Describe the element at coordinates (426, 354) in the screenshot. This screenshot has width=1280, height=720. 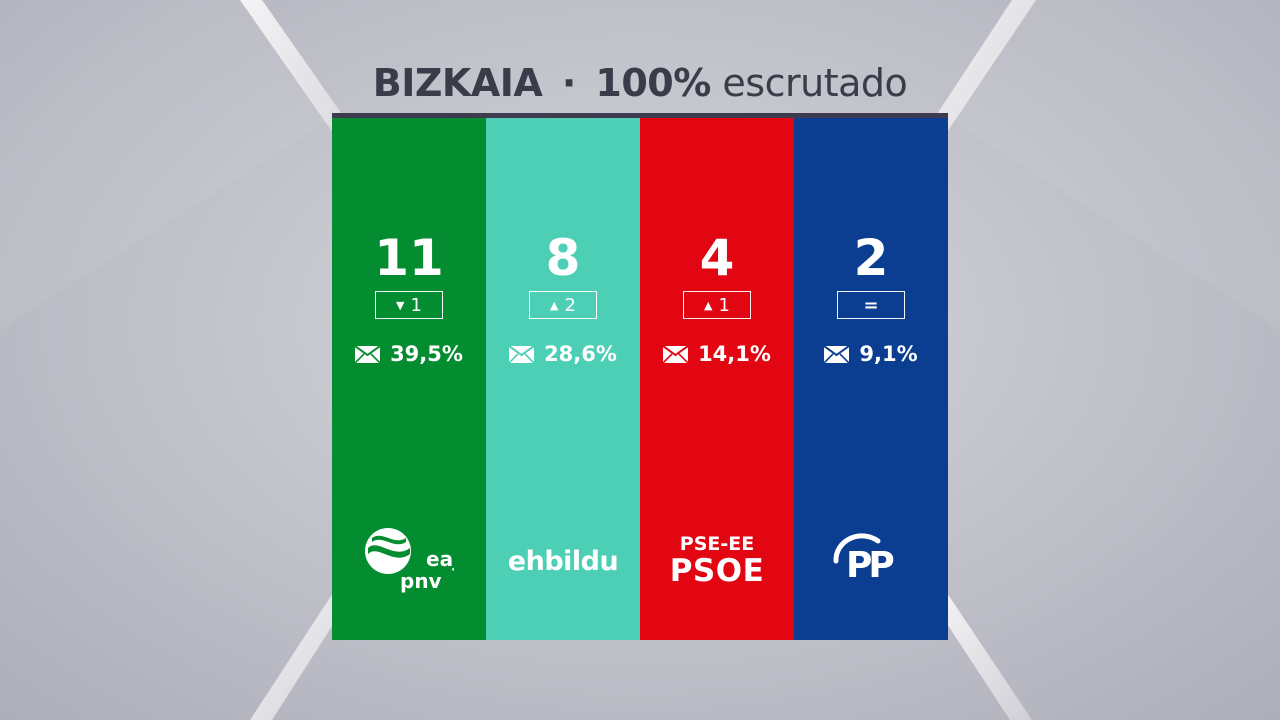
I see `vote-share-value: 39,5%` at that location.